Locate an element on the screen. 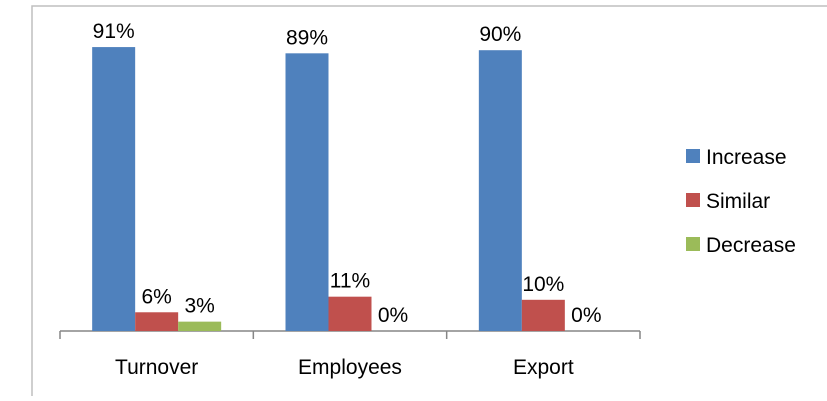  bar-similar-employees is located at coordinates (350, 313).